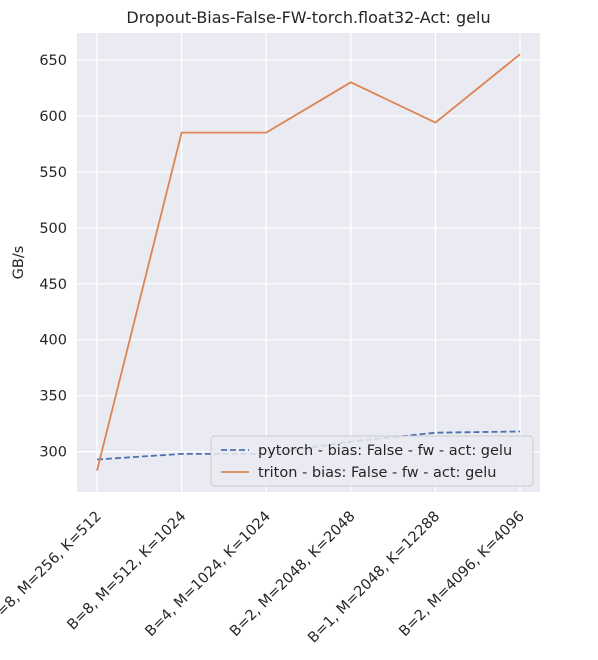  What do you see at coordinates (53, 285) in the screenshot?
I see `y-tick-label: 450` at bounding box center [53, 285].